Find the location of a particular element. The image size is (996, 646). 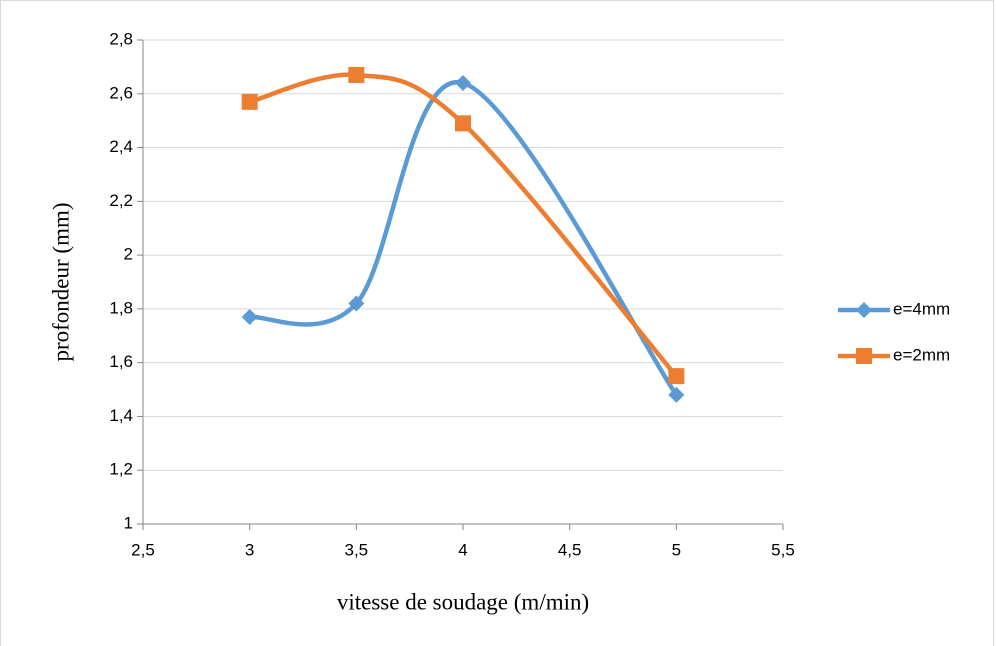

x-tick-label: 5,5 is located at coordinates (783, 549).